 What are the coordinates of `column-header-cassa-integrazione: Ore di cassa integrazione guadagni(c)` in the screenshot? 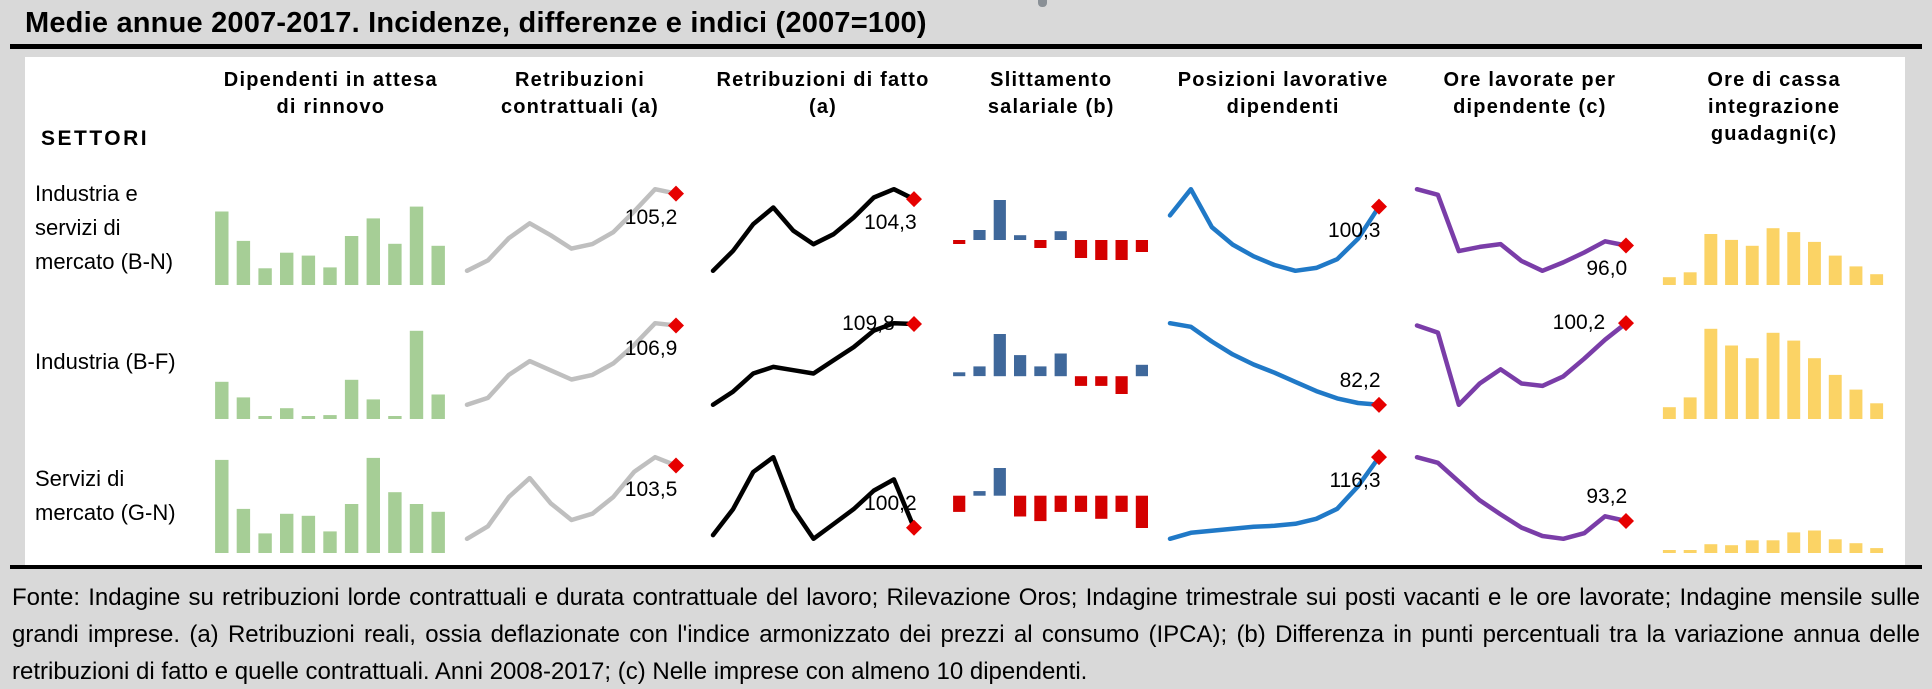 It's located at (1774, 107).